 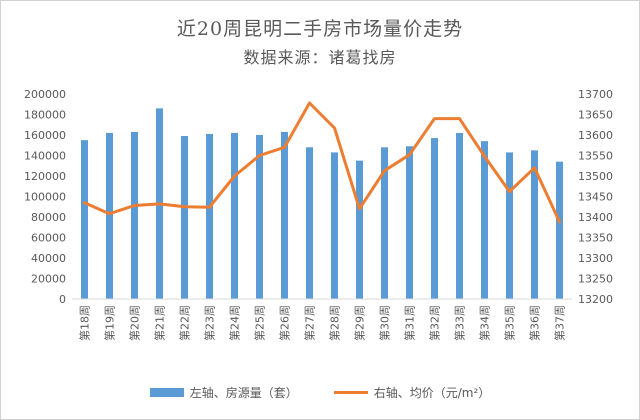 What do you see at coordinates (335, 323) in the screenshot?
I see `x-axis-tick-label: 第28周` at bounding box center [335, 323].